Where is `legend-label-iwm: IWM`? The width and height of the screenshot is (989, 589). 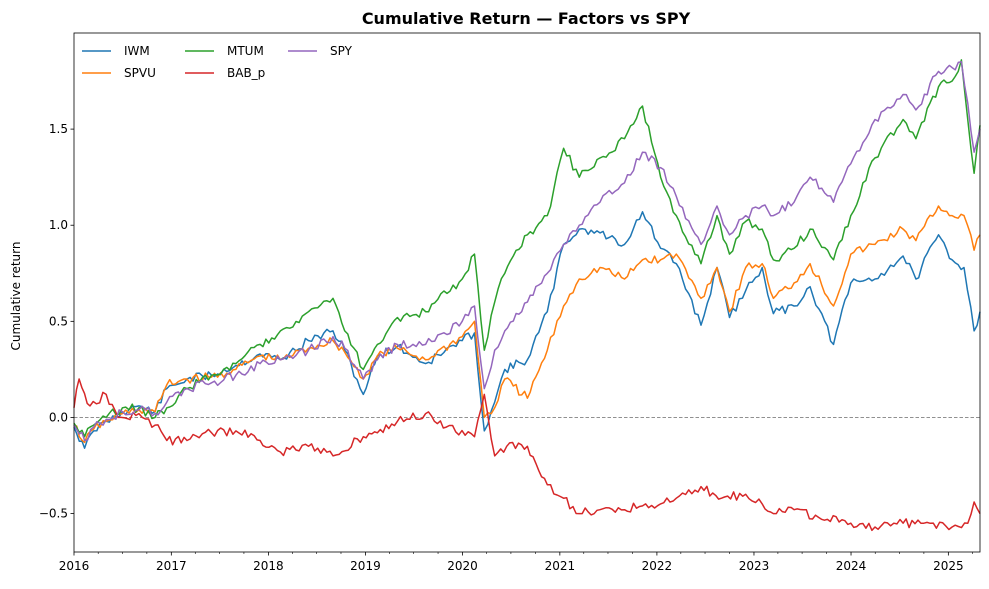 legend-label-iwm: IWM is located at coordinates (137, 51).